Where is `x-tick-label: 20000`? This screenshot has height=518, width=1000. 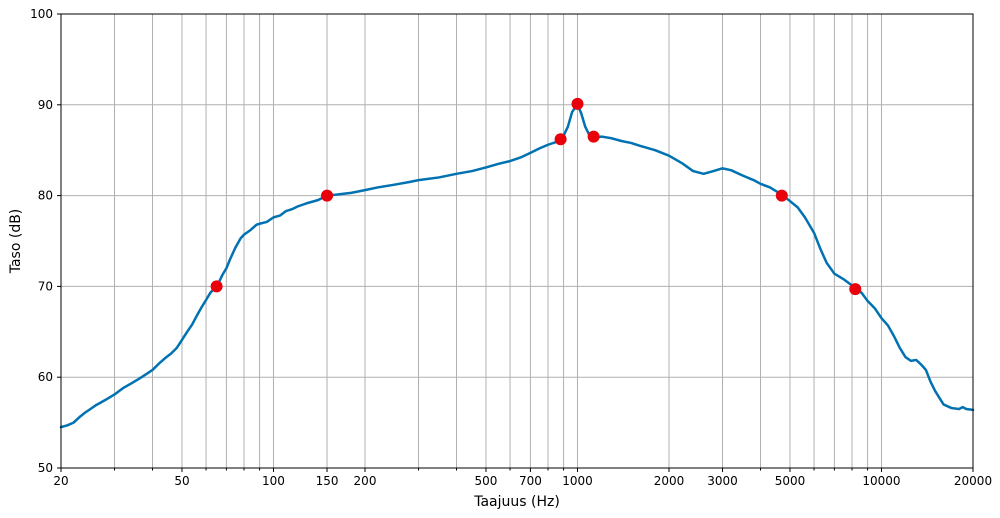 x-tick-label: 20000 is located at coordinates (973, 481).